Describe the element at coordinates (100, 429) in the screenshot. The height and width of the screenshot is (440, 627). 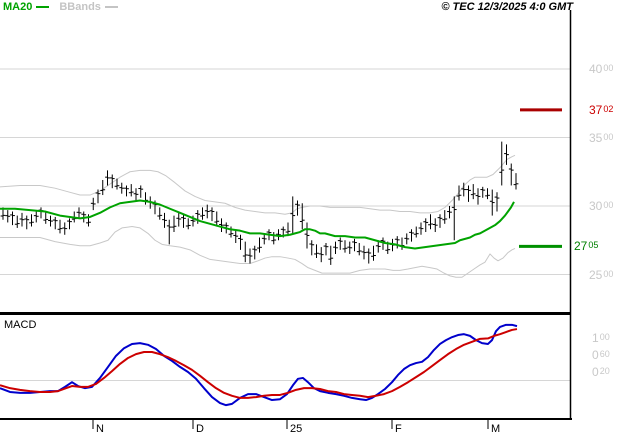
I see `month-label-N: N` at that location.